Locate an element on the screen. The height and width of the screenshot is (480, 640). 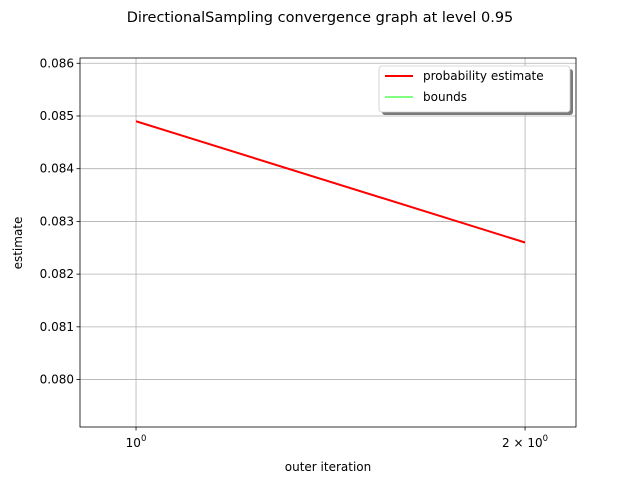
legend-label-1: bounds is located at coordinates (445, 97).